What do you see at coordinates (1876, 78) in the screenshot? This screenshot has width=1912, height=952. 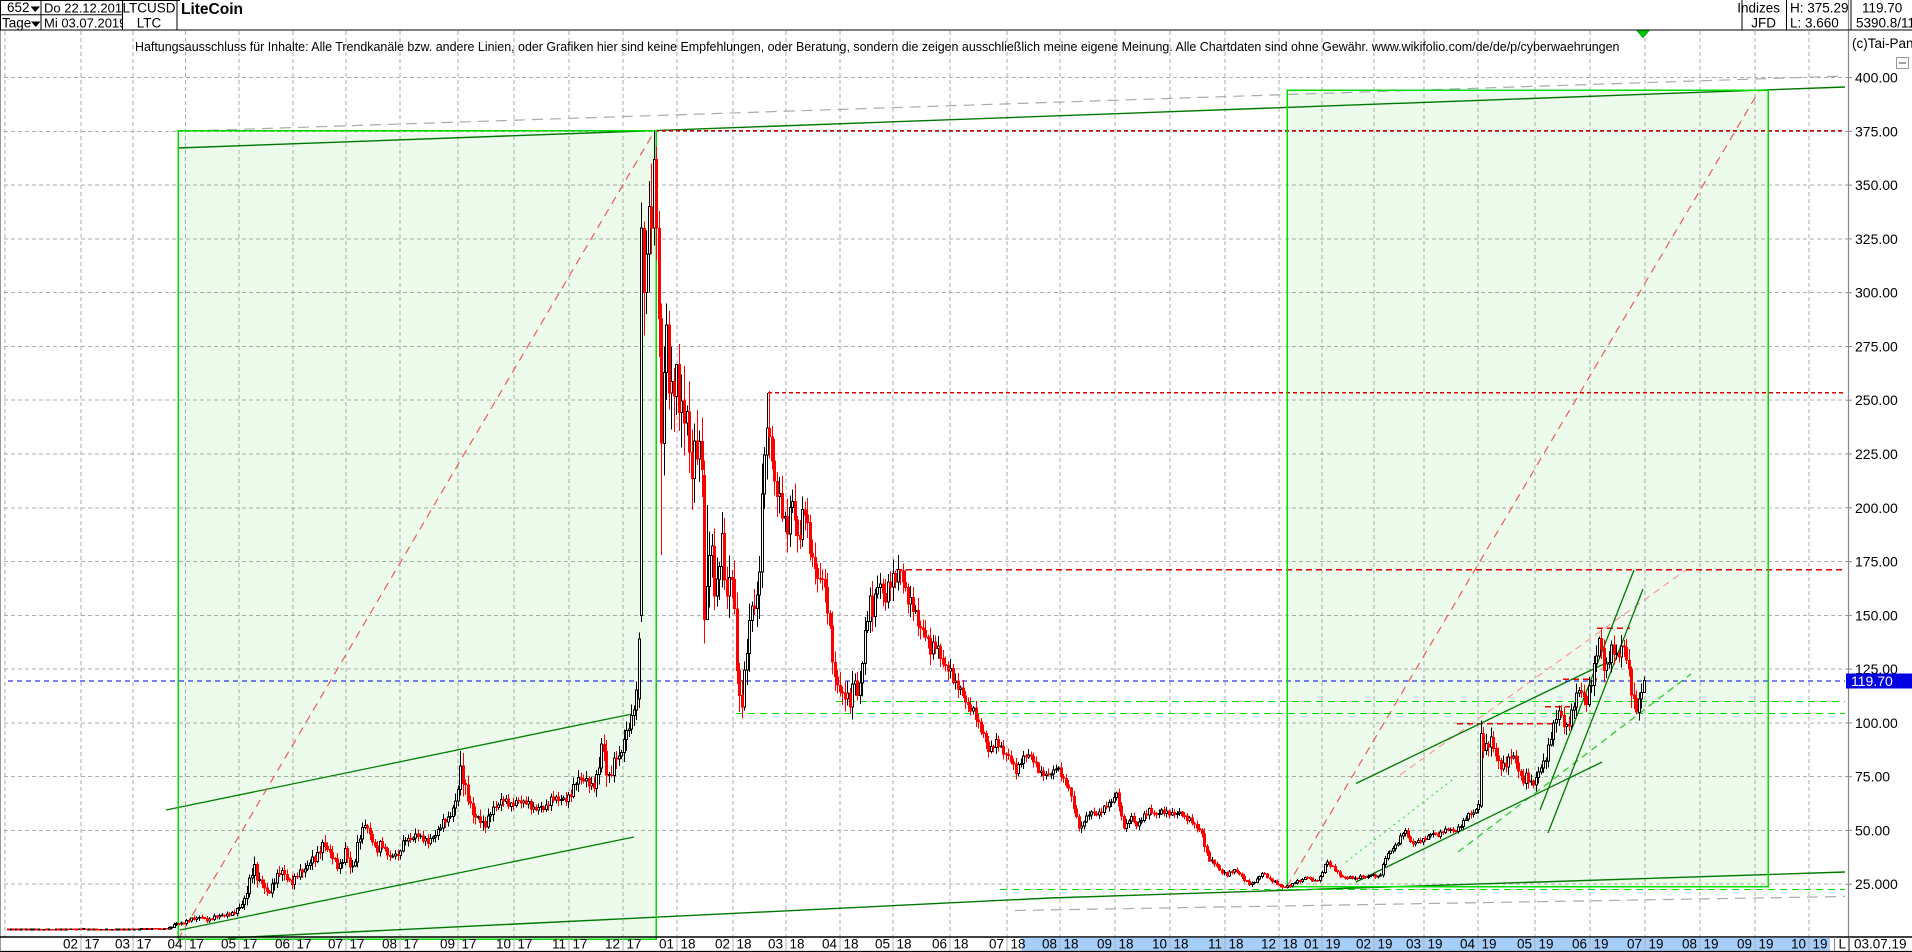 I see `svg-text: 400.00` at bounding box center [1876, 78].